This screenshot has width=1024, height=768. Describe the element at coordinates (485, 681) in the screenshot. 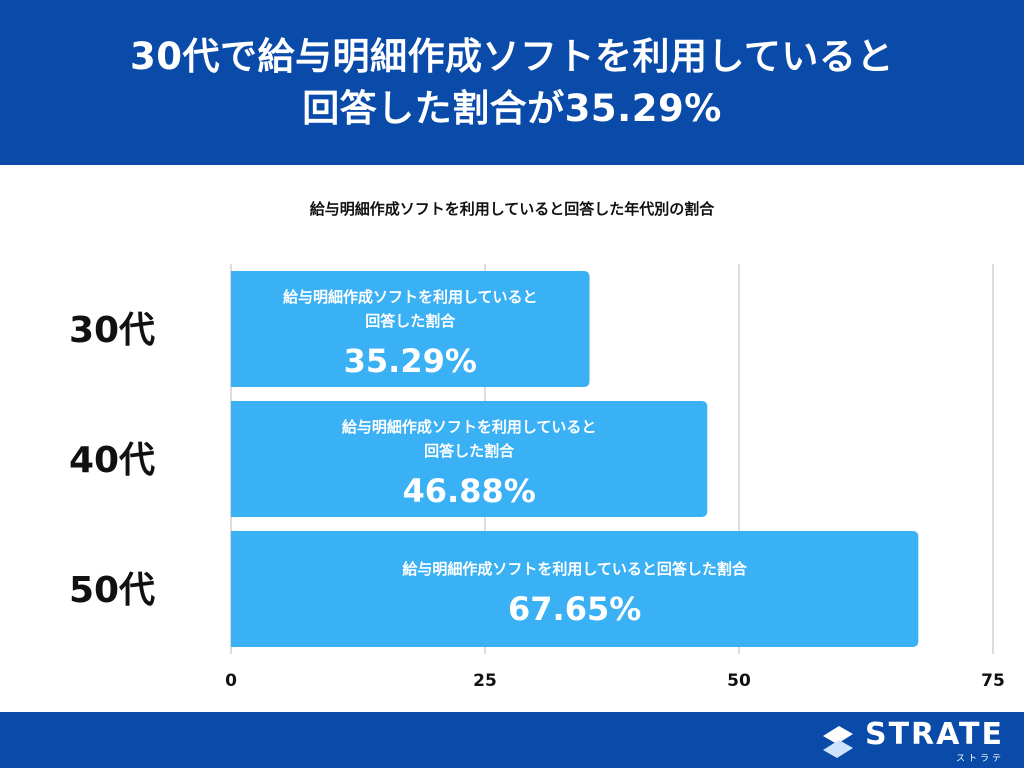

I see `x-tick-label-25: 25` at that location.